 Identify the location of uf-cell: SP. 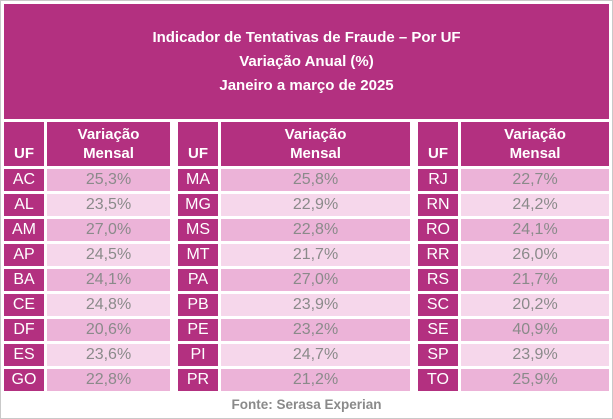
(438, 355).